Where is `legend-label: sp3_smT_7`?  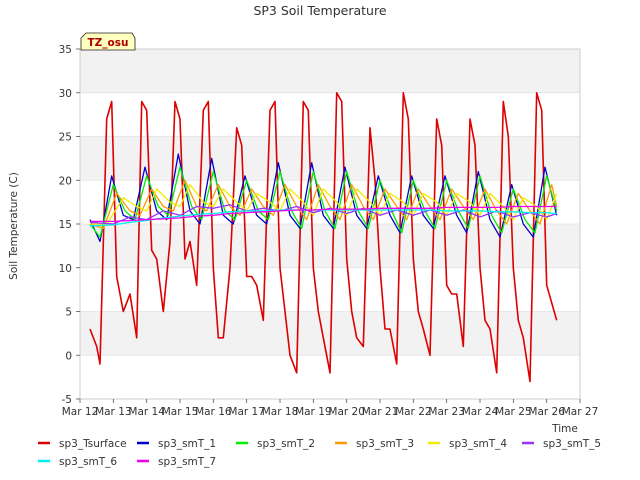
legend-label: sp3_smT_7 is located at coordinates (187, 462).